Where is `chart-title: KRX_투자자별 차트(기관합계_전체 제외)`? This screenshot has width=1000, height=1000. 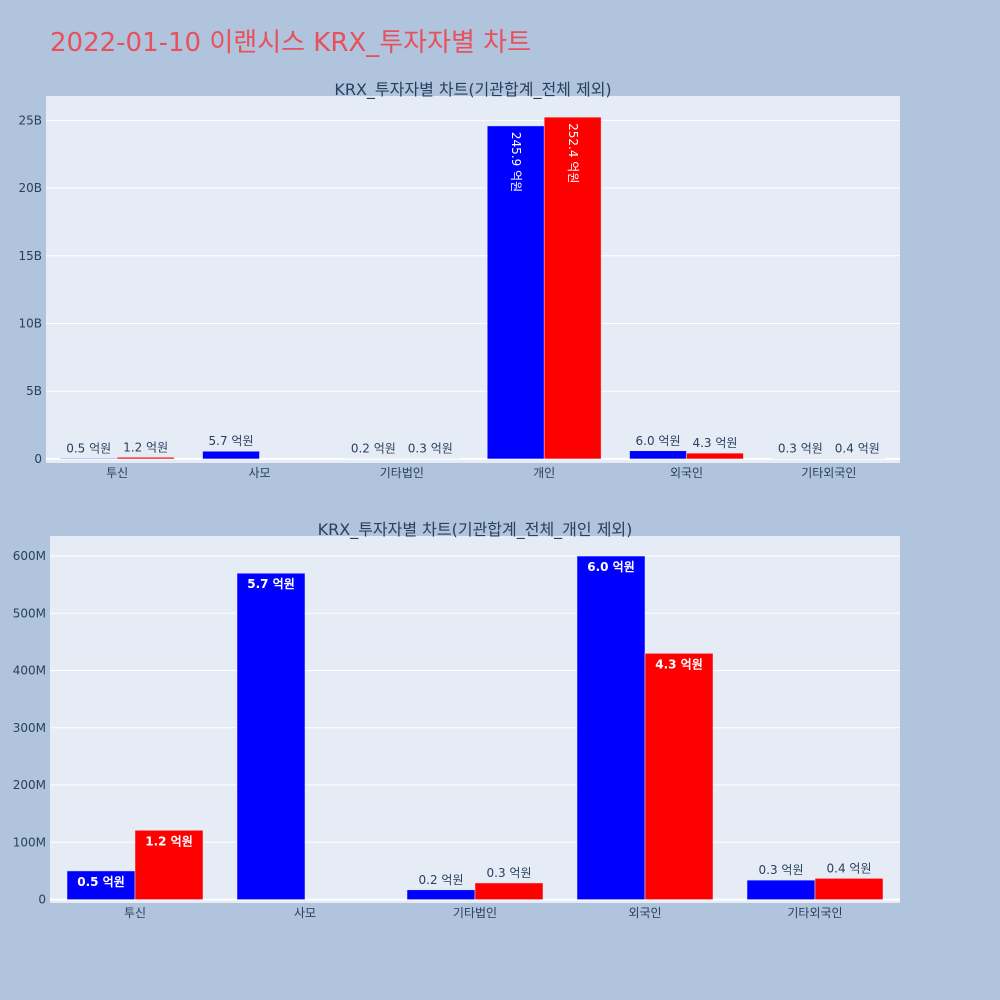 chart-title: KRX_투자자별 차트(기관합계_전체 제외) is located at coordinates (472, 90).